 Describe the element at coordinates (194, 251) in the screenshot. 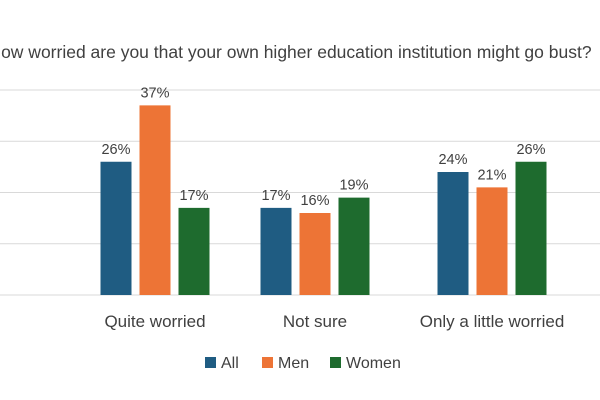

I see `bar-quite-worried-women` at that location.